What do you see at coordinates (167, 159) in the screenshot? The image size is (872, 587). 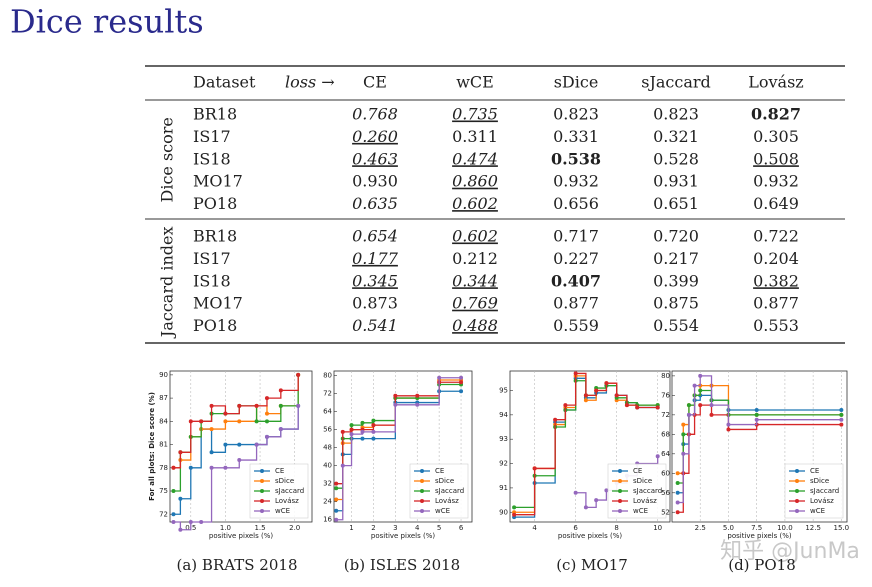 I see `group-label: Dice score` at bounding box center [167, 159].